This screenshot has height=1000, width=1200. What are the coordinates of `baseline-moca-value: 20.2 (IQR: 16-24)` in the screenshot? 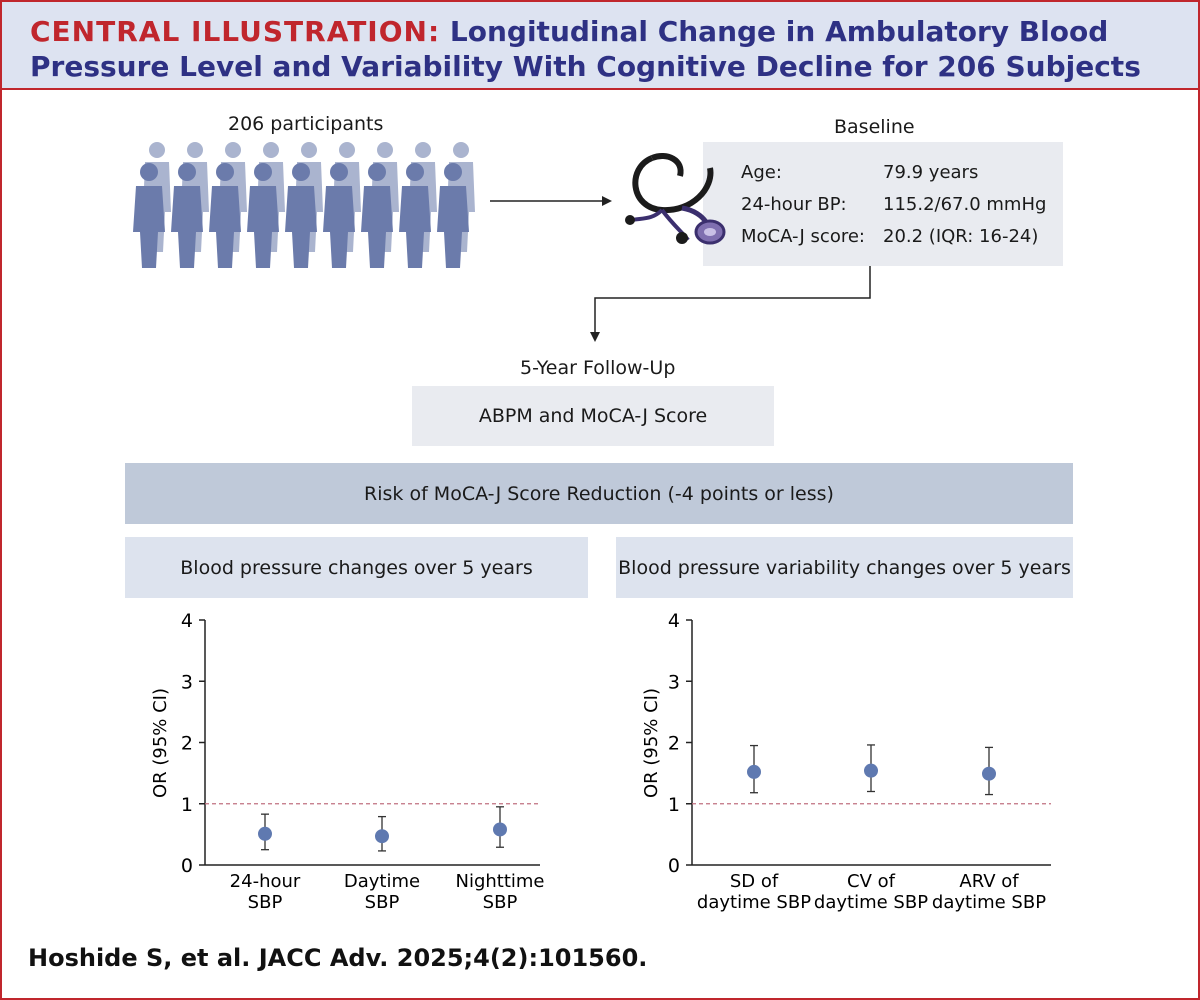 It's located at (961, 236).